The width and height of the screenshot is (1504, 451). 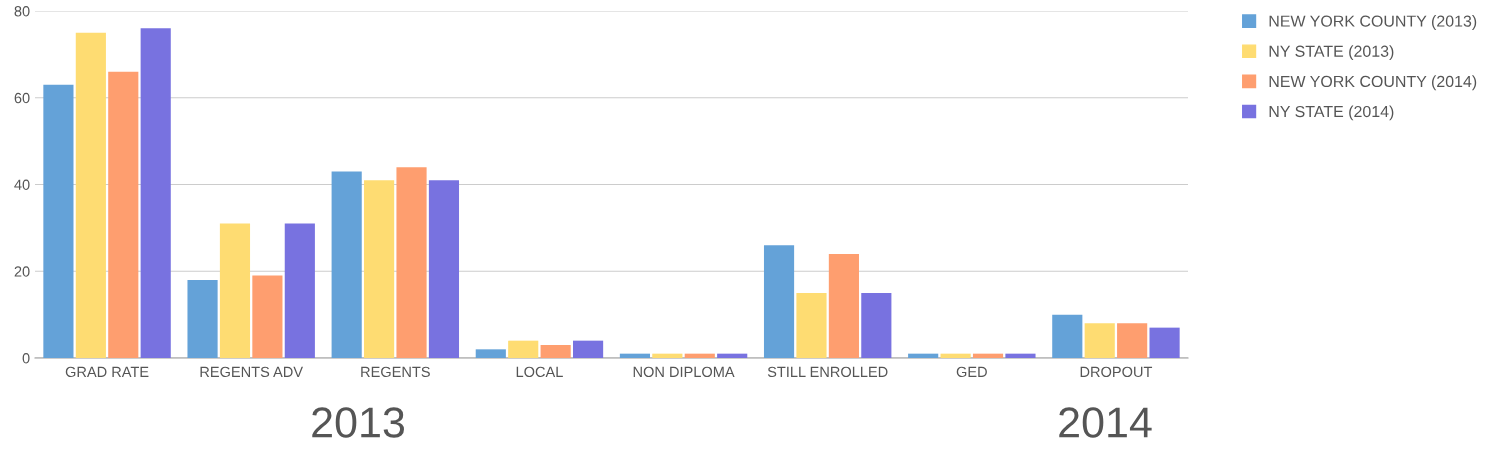 I want to click on y-tick-label: 80, so click(x=22, y=11).